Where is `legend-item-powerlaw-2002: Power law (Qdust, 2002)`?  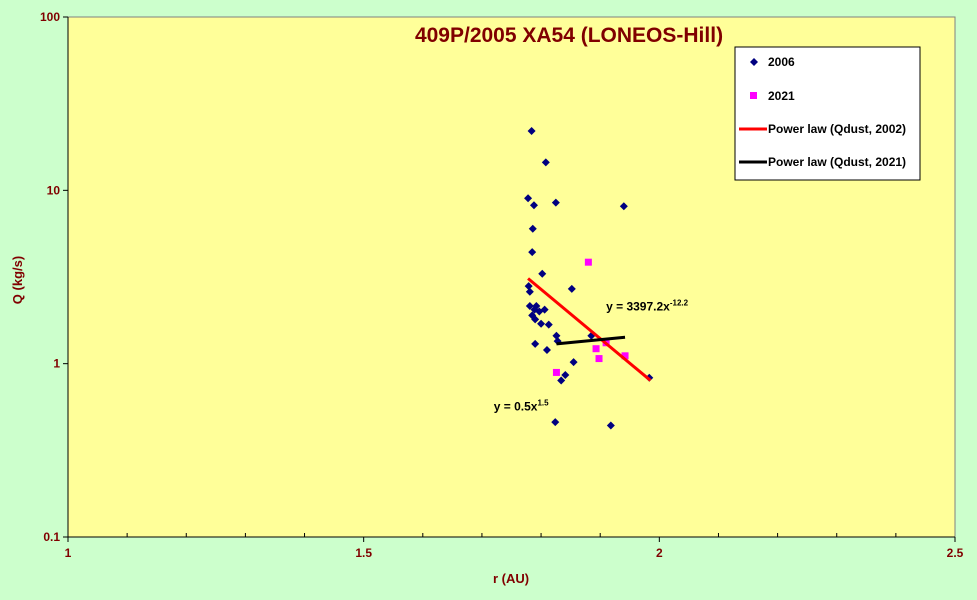 legend-item-powerlaw-2002: Power law (Qdust, 2002) is located at coordinates (822, 129).